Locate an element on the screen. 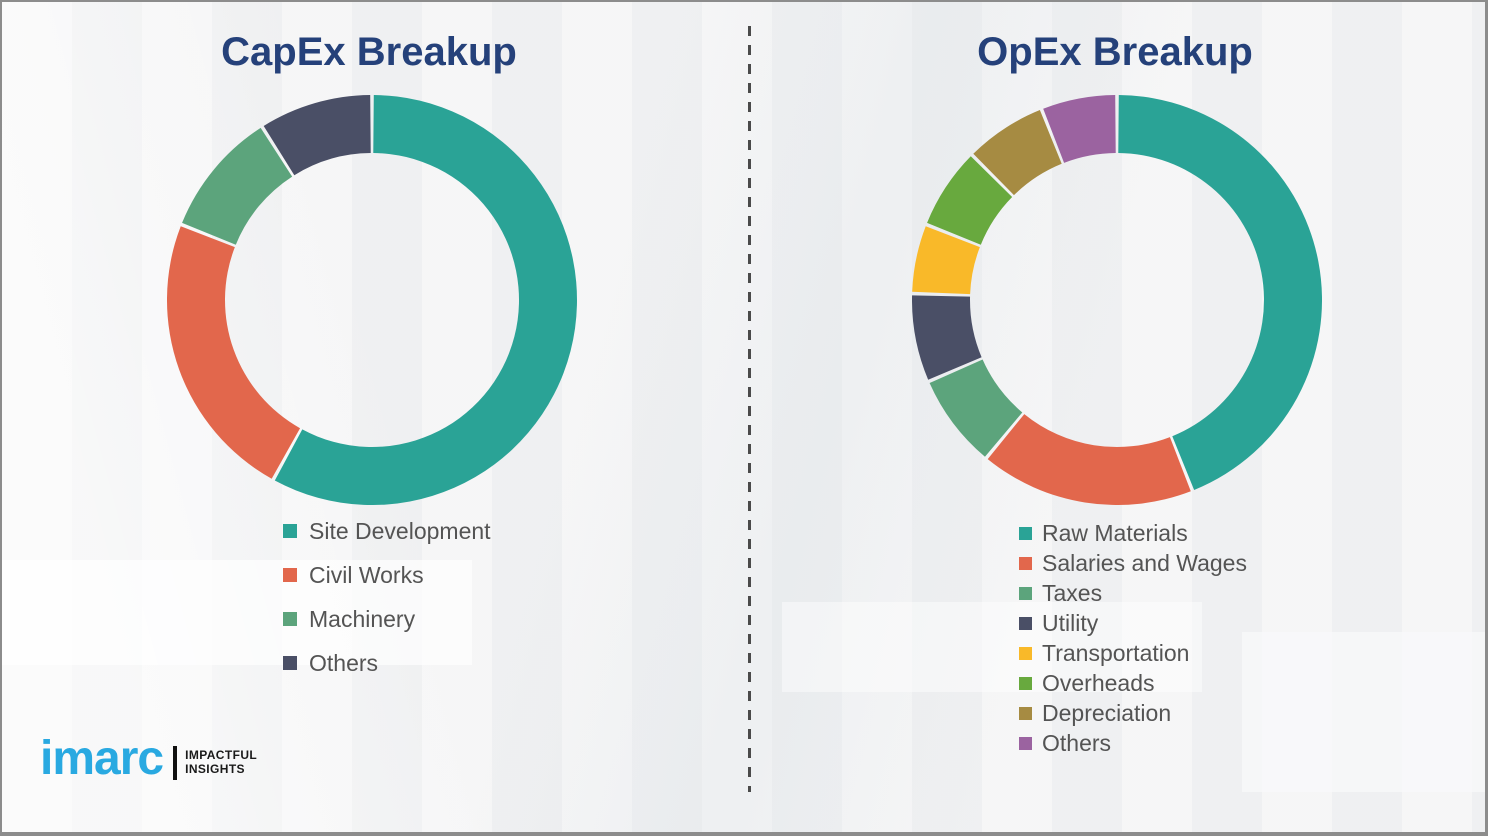  logo-tagline: IMPACTFUL INSIGHTS is located at coordinates (221, 762).